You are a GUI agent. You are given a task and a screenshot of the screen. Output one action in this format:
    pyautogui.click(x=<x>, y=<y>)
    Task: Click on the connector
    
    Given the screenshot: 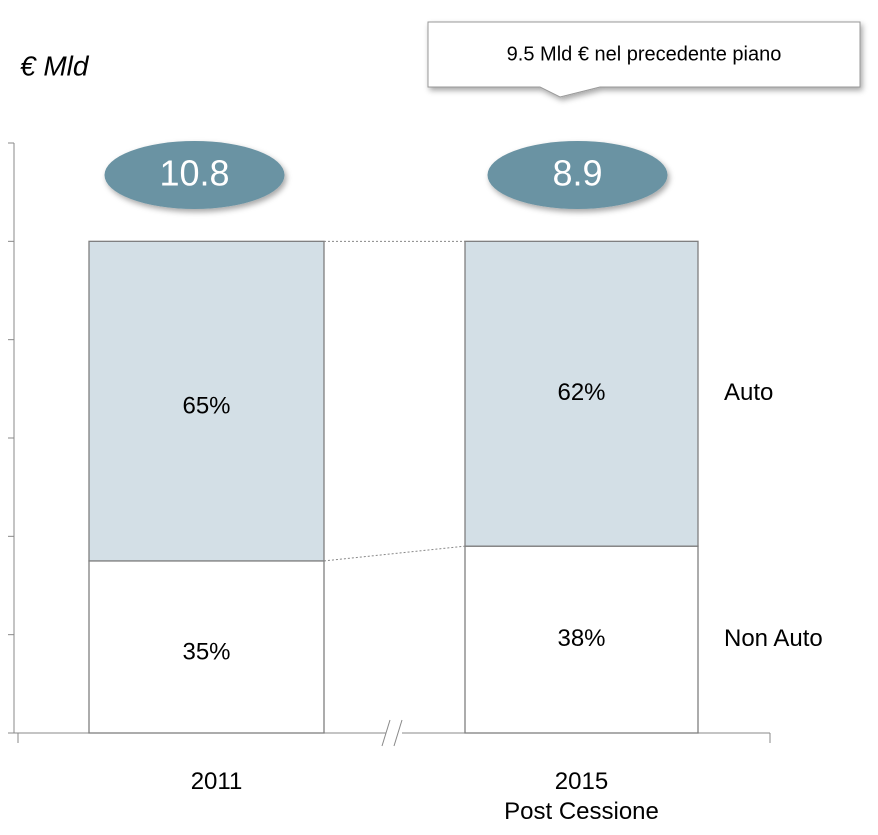 What is the action you would take?
    pyautogui.click(x=394, y=553)
    